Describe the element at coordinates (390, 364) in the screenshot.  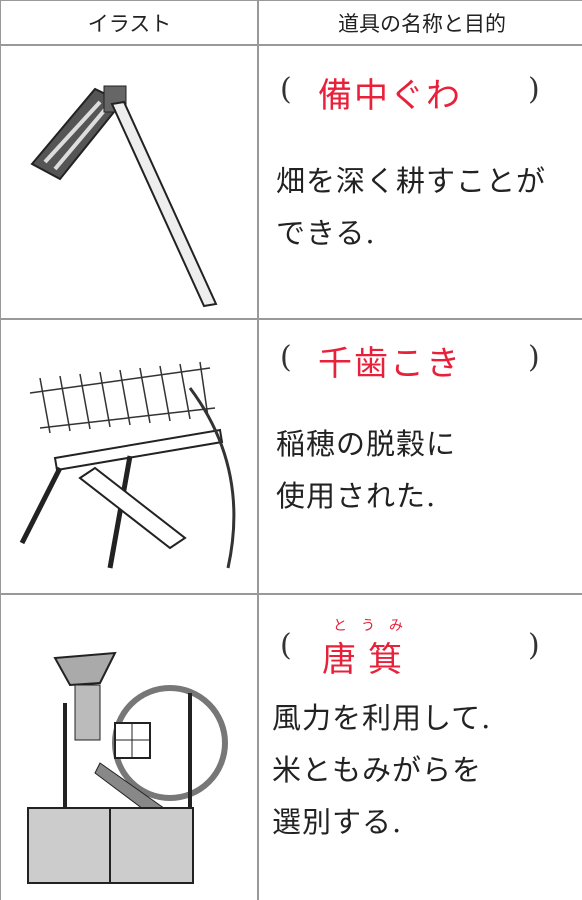
I see `tool-name: 千歯こき` at that location.